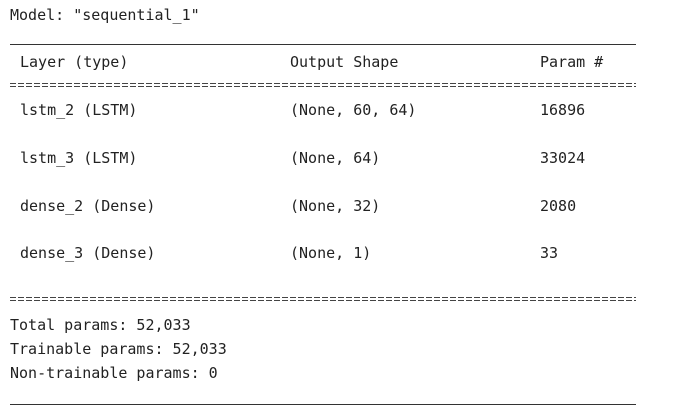 The height and width of the screenshot is (420, 680). What do you see at coordinates (74, 62) in the screenshot?
I see `header-layer-type: Layer (type)` at bounding box center [74, 62].